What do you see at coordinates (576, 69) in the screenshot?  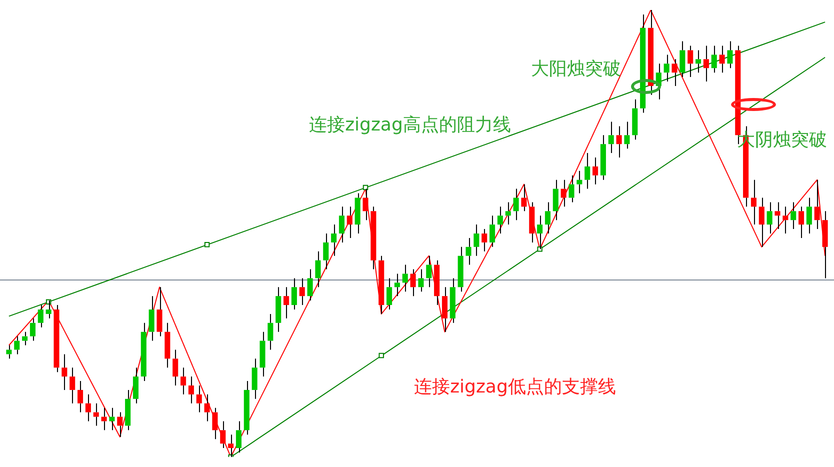 I see `annotation: 大阳烛突破` at bounding box center [576, 69].